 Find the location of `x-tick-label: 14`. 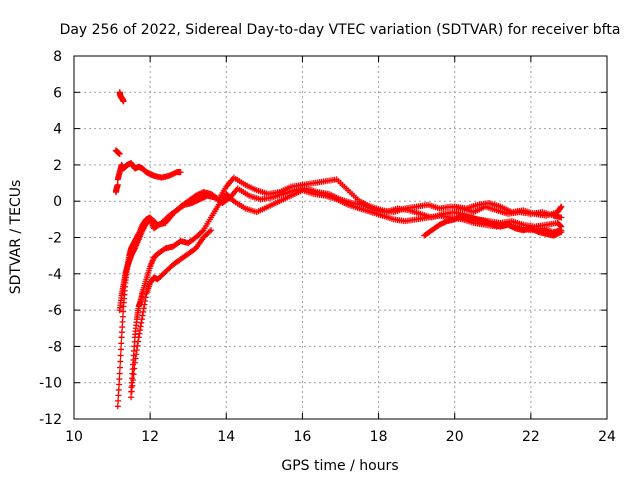

x-tick-label: 14 is located at coordinates (226, 437).